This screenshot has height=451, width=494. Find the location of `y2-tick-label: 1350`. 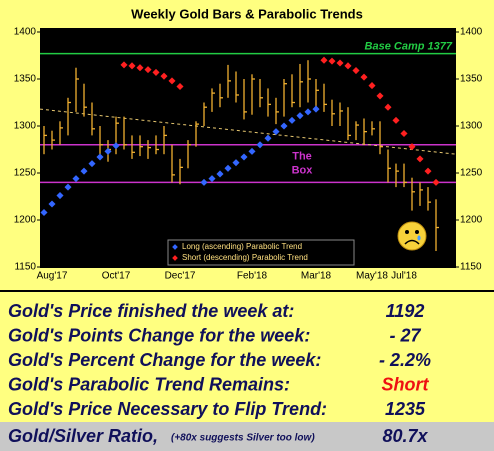

y2-tick-label: 1350 is located at coordinates (471, 79).